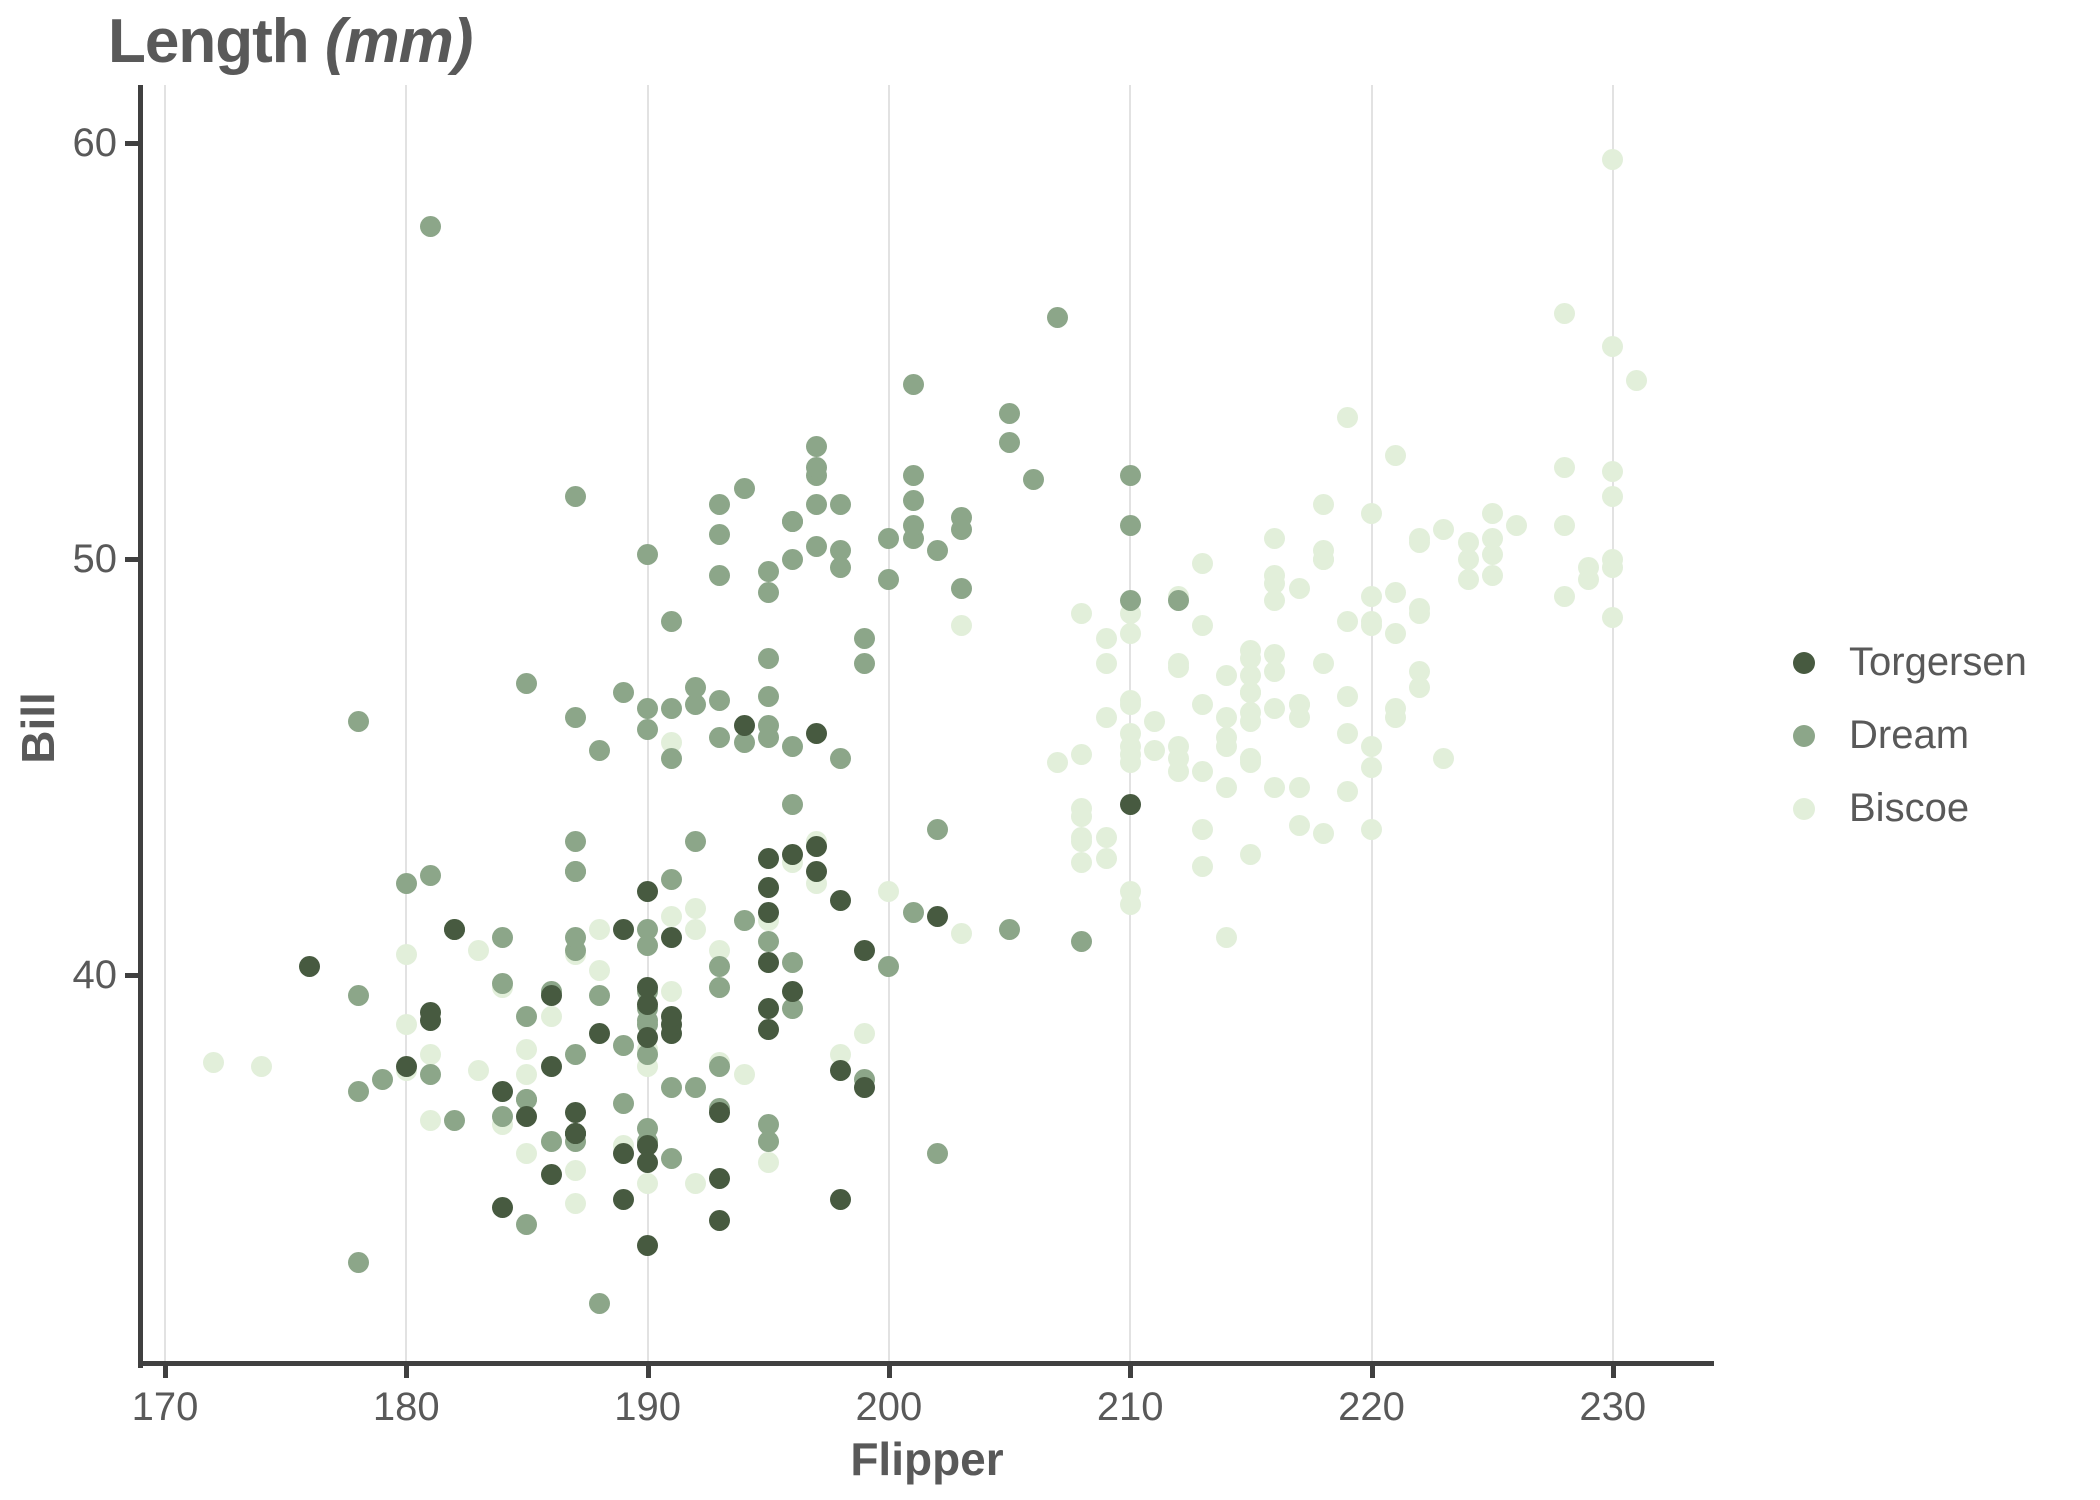  I want to click on chart-title: Length (mm), so click(290, 41).